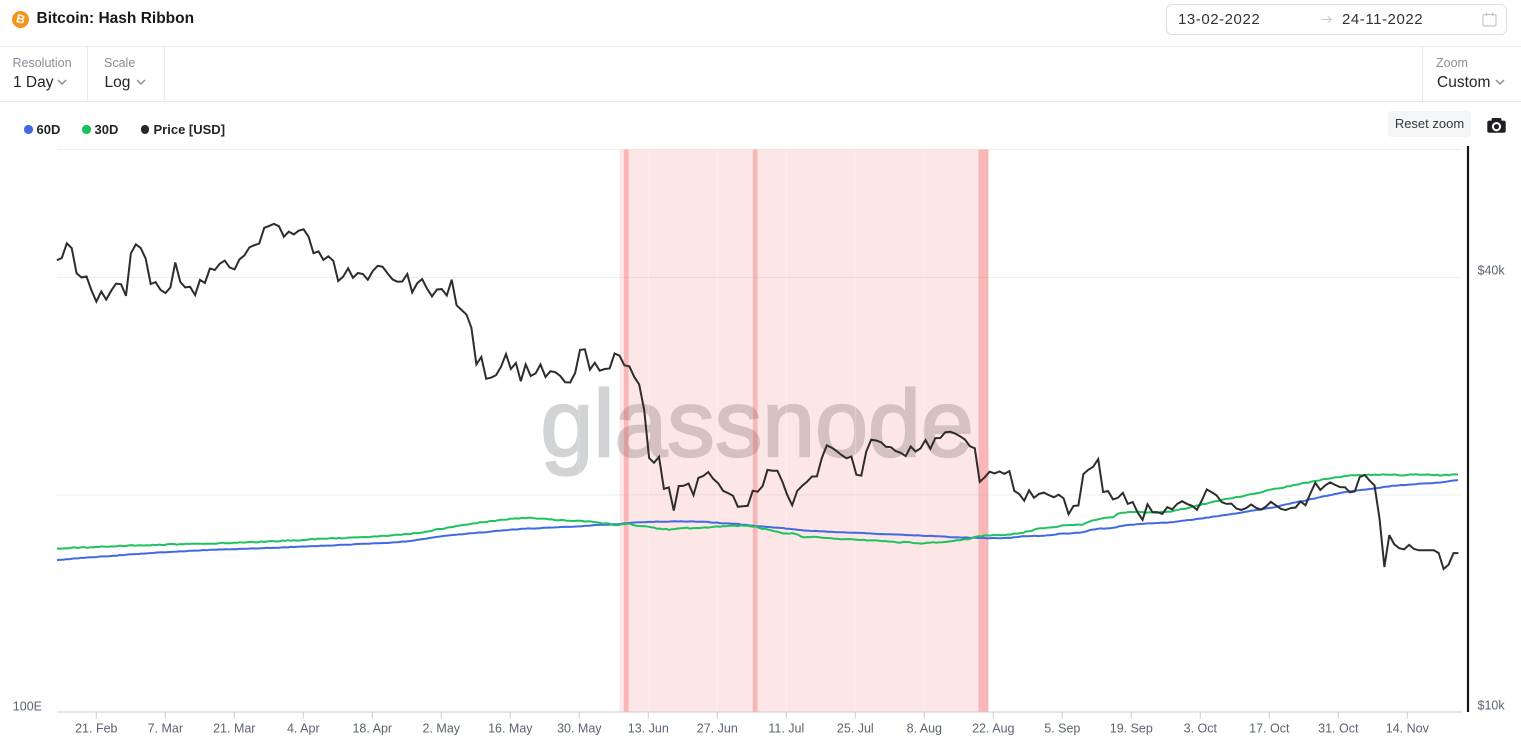 The width and height of the screenshot is (1521, 752). I want to click on svg-text: 18. Apr, so click(372, 729).